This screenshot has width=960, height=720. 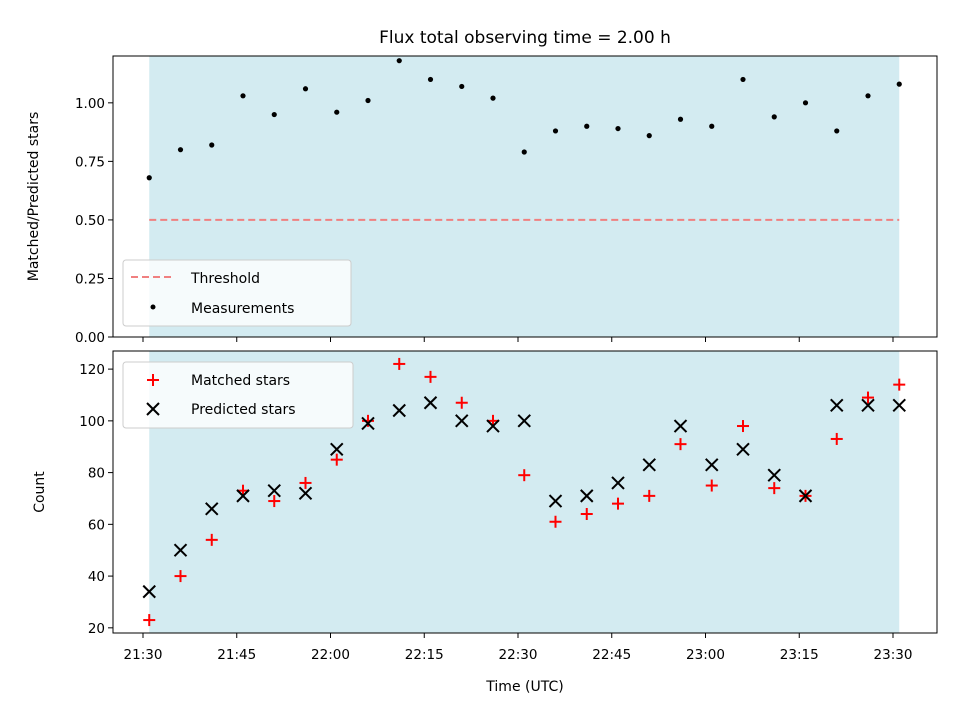 What do you see at coordinates (518, 339) in the screenshot?
I see `ratio-x-ticks` at bounding box center [518, 339].